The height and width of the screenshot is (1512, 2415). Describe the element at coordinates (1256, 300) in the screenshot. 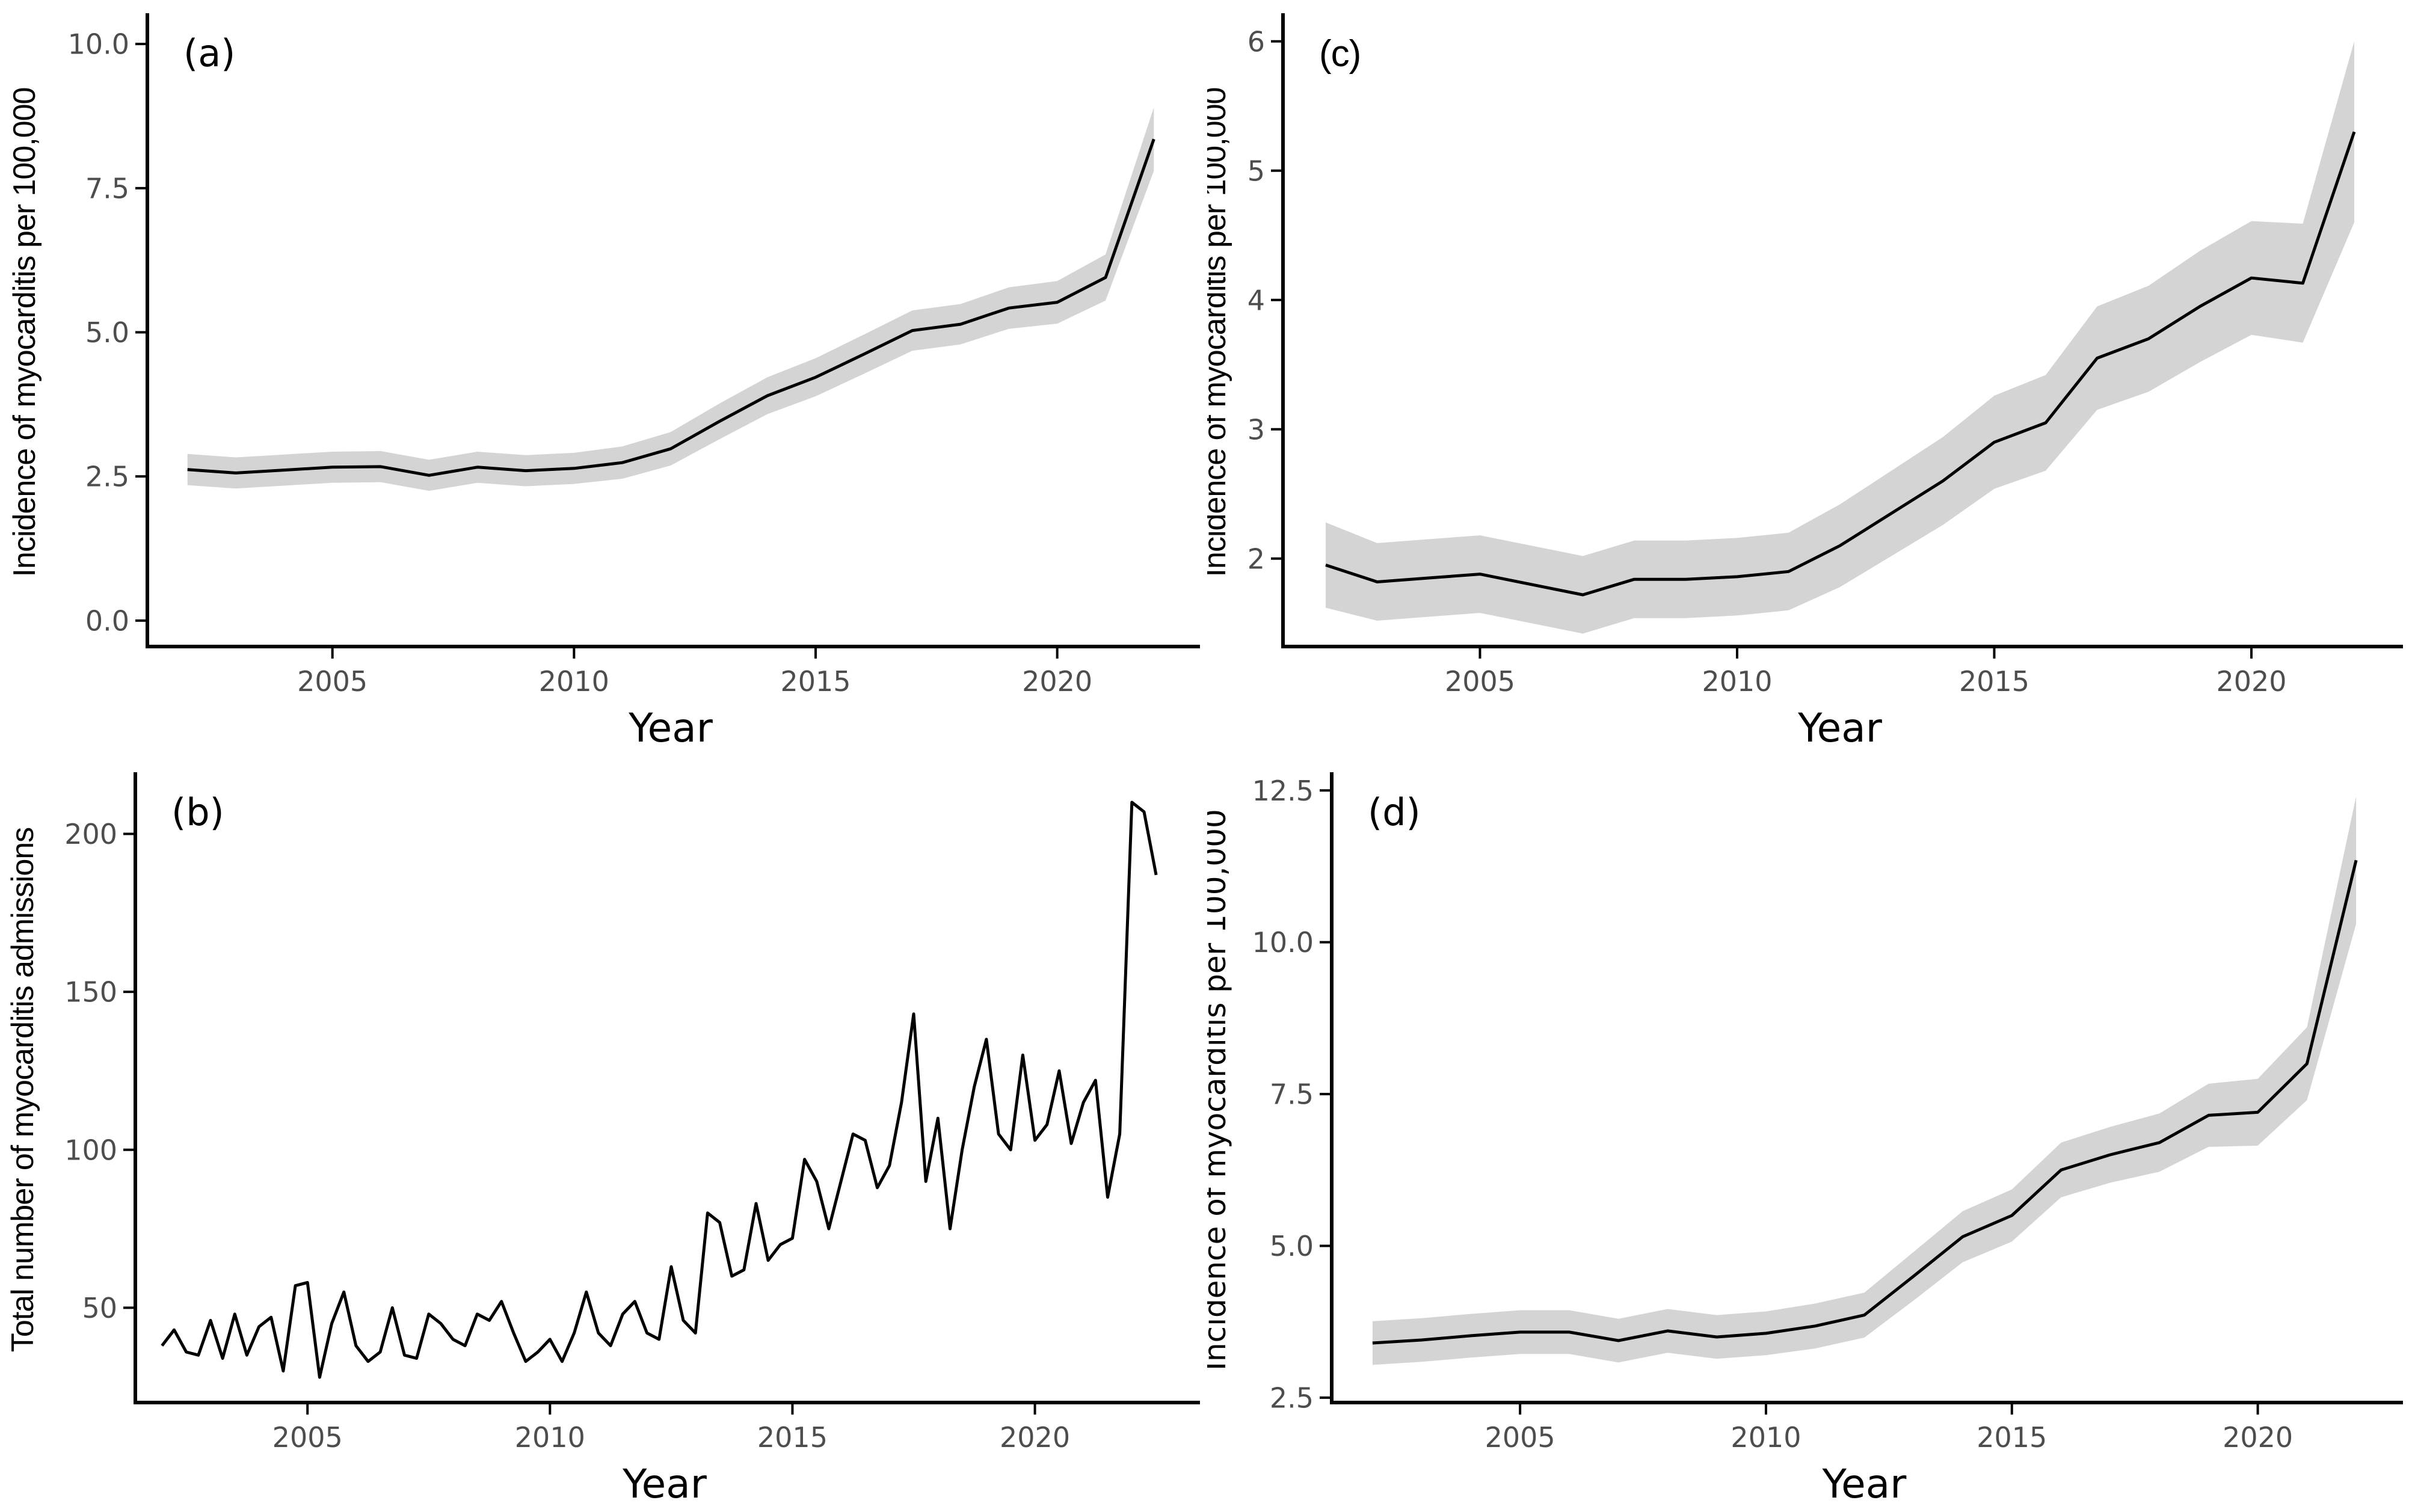

I see `y-tick-label: 4` at that location.